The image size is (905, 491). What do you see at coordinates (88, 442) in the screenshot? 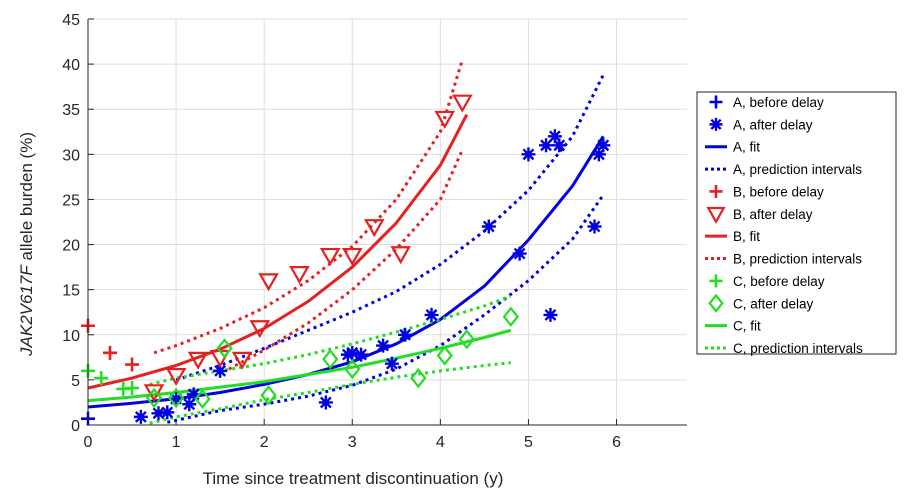
I see `x-tick-label: 0` at bounding box center [88, 442].